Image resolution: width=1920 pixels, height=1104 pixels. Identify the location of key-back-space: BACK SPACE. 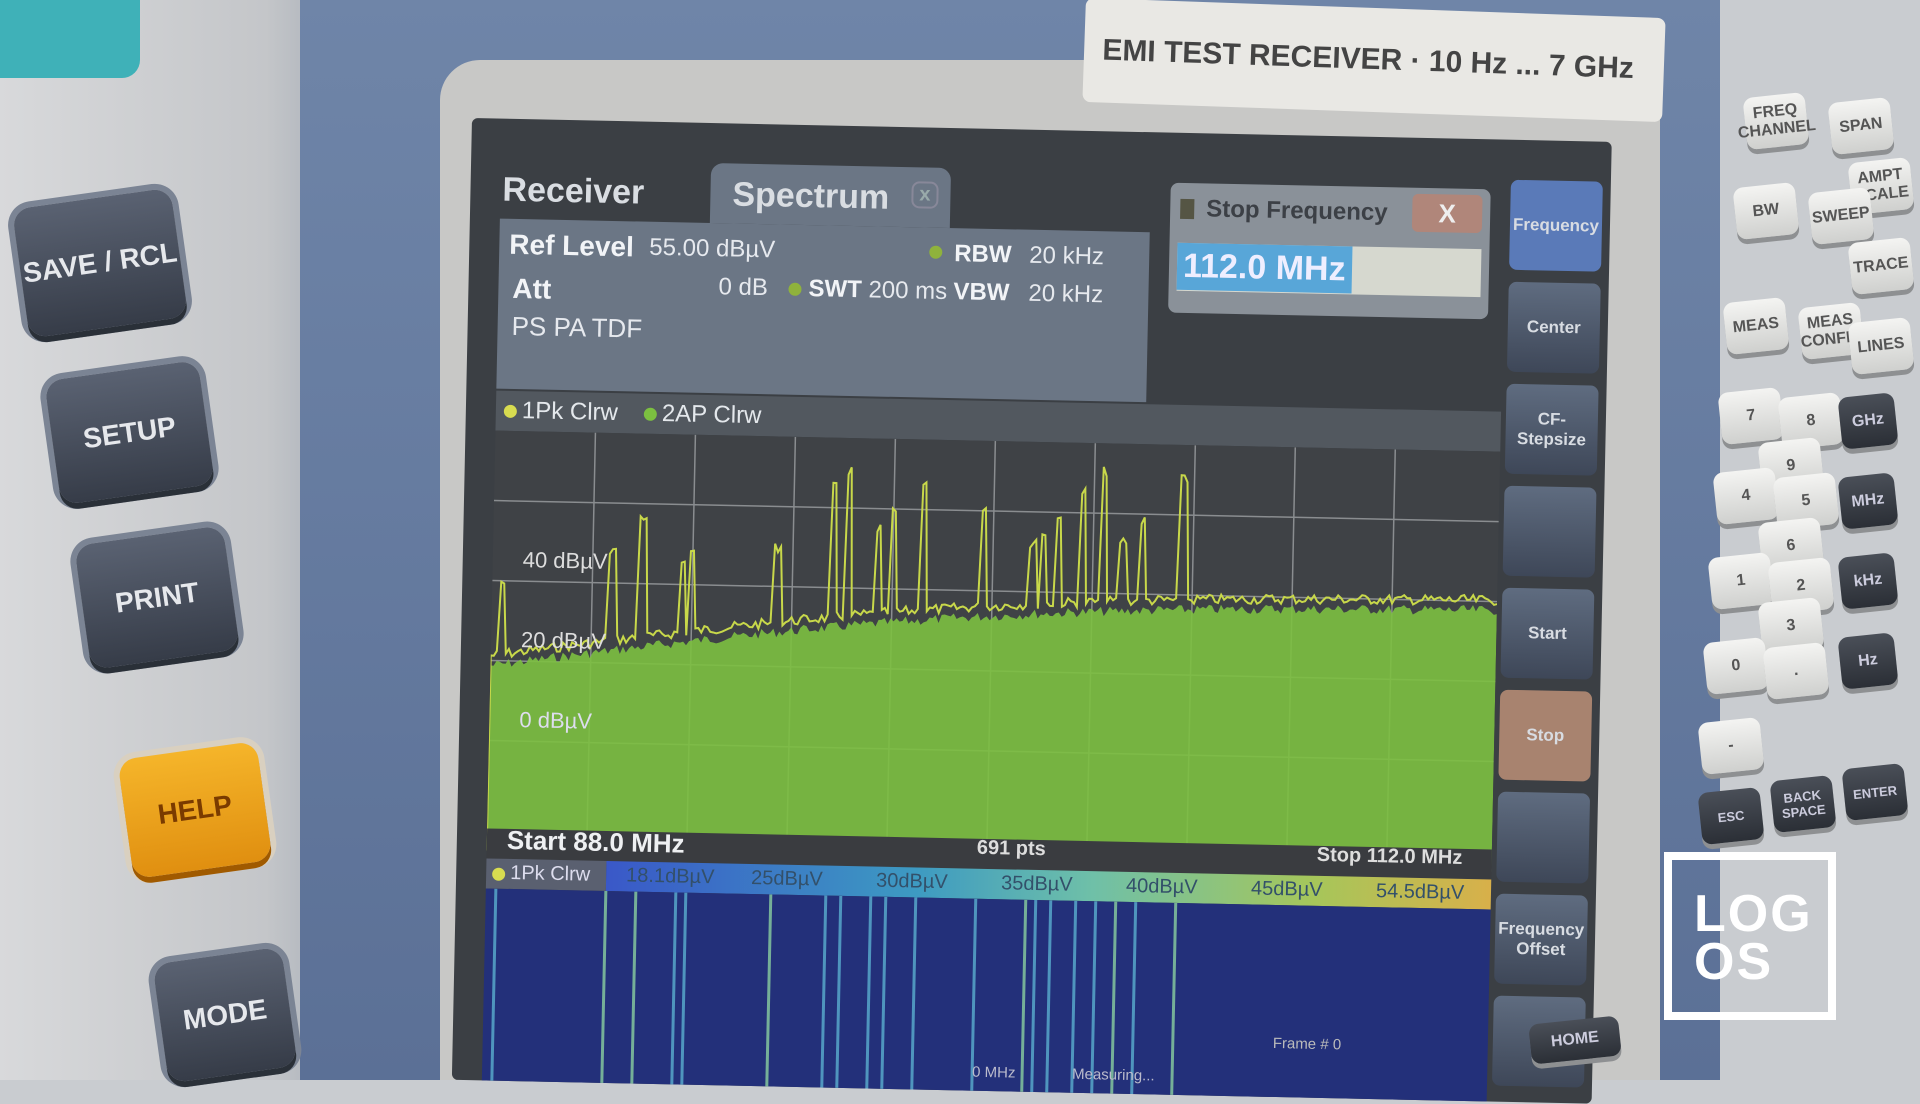
(1803, 804).